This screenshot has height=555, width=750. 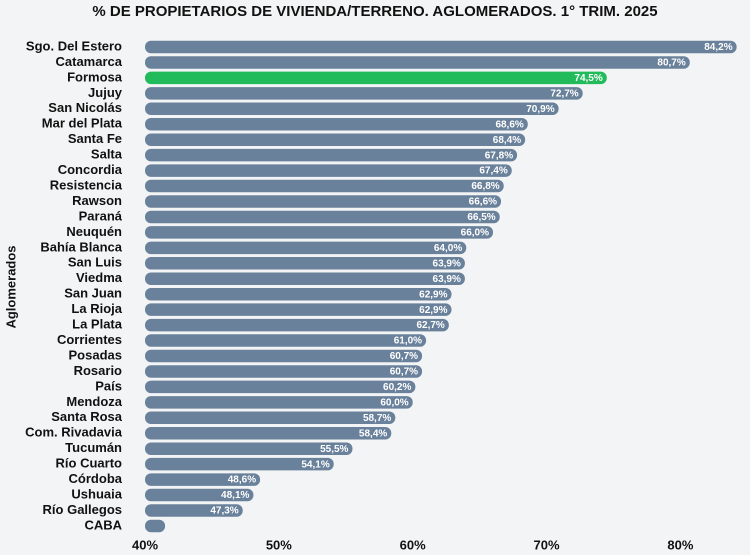 I want to click on y-tick-label: Viedma, so click(x=99, y=277).